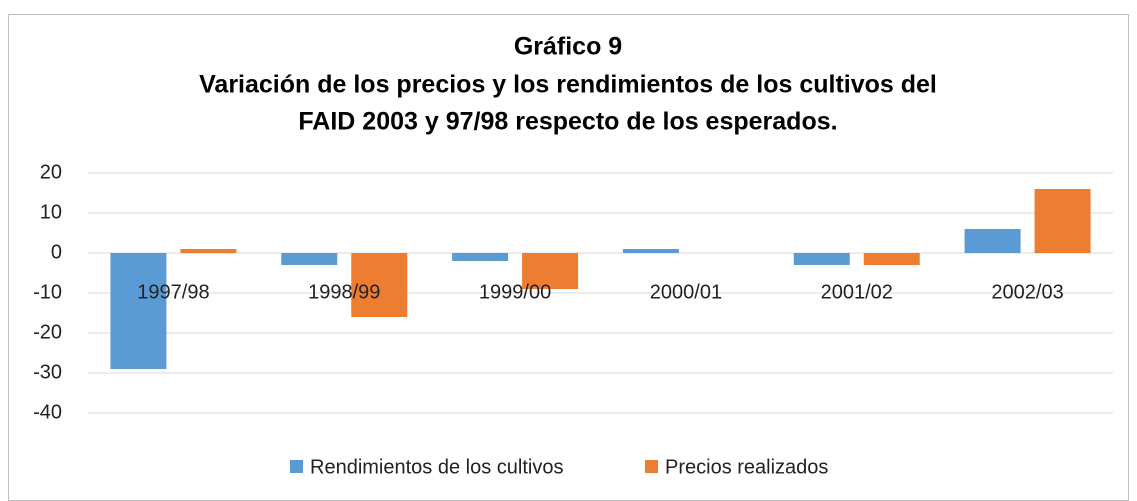 The image size is (1137, 501). Describe the element at coordinates (47, 292) in the screenshot. I see `y-tick-label: -10` at that location.